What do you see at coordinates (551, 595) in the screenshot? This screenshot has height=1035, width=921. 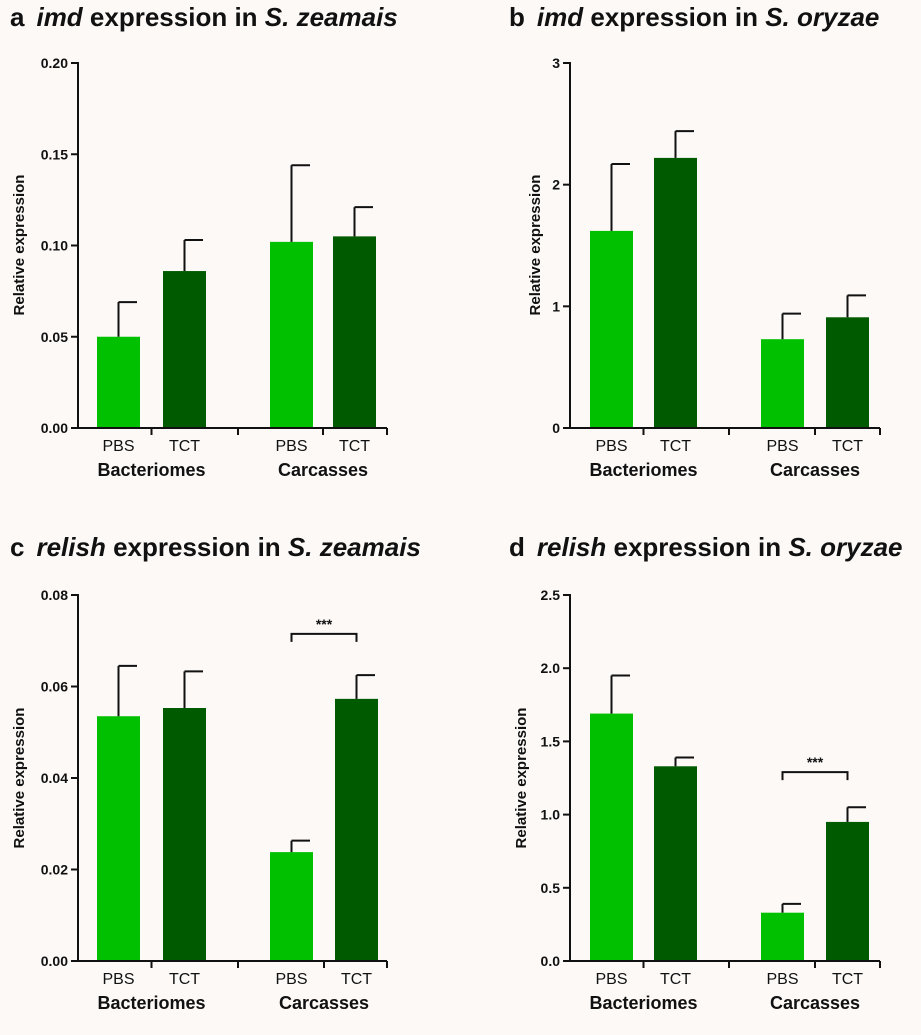 I see `y-tick-label: 2.5` at bounding box center [551, 595].